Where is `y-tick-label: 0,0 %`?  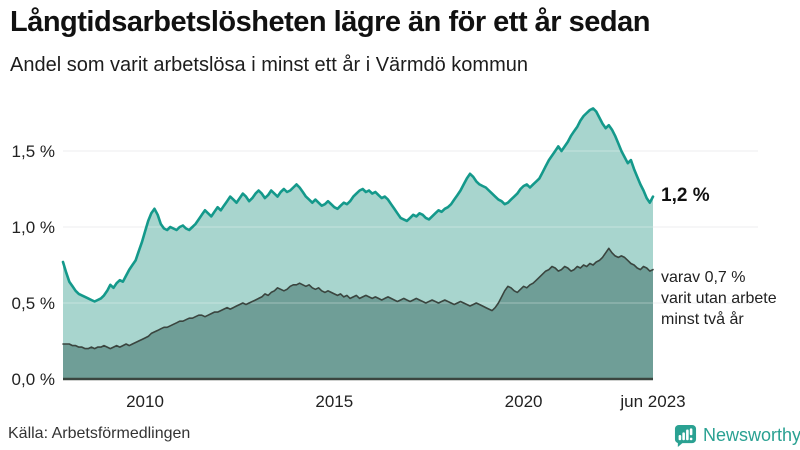
y-tick-label: 0,0 % is located at coordinates (33, 379).